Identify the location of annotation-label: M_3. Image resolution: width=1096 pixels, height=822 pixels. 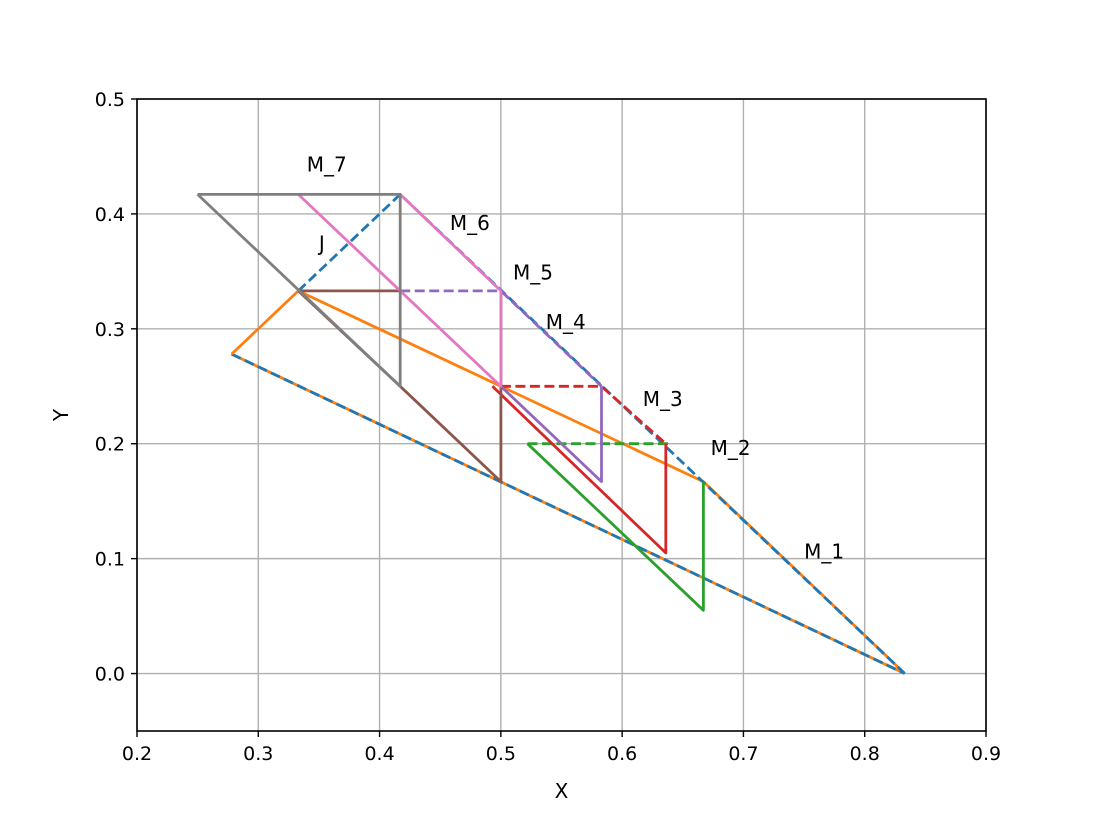
(663, 399).